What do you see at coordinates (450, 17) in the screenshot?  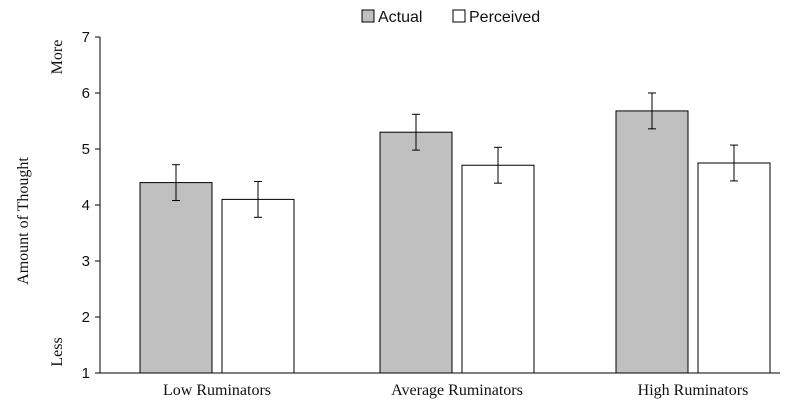 I see `legend: Actual Perceived` at bounding box center [450, 17].